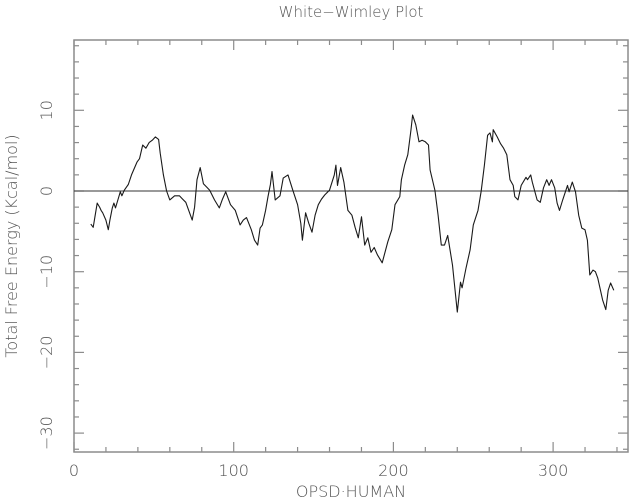  Describe the element at coordinates (351, 491) in the screenshot. I see `x-axis-label: OPSD·HUMAN` at that location.